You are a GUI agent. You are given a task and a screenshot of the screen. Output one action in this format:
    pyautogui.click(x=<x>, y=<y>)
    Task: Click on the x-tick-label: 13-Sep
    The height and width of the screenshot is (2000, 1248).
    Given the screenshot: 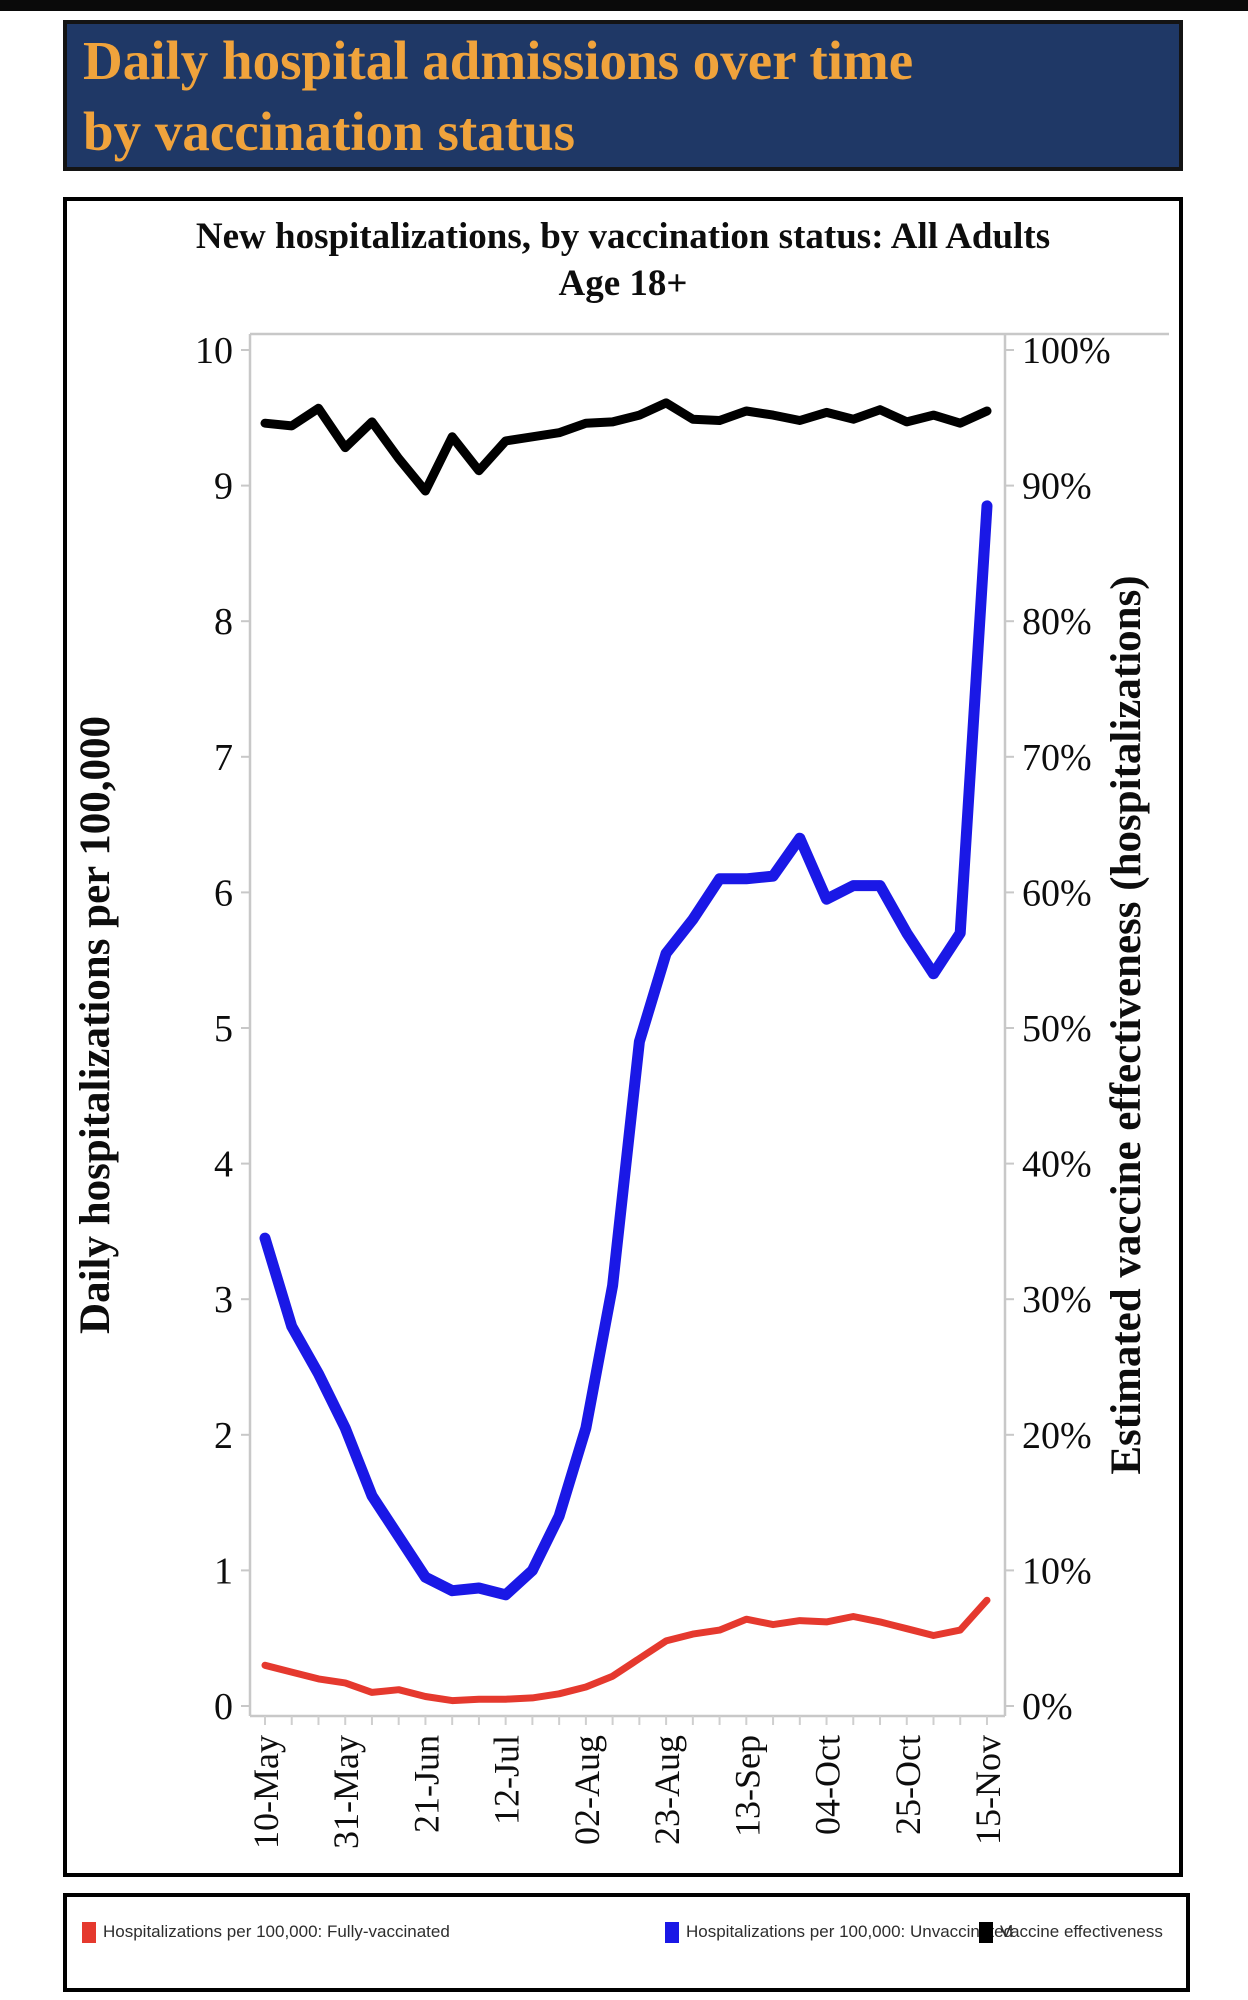 What is the action you would take?
    pyautogui.click(x=747, y=1786)
    